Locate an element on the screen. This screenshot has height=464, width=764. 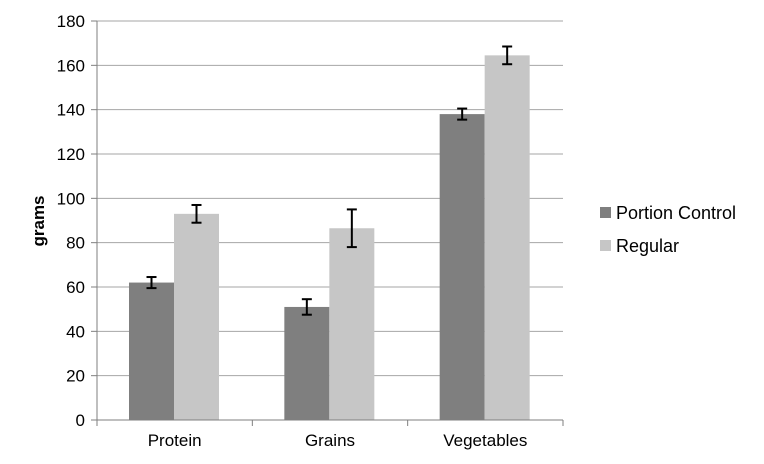
x-category-labels: Protein Grains Vegetables is located at coordinates (338, 440).